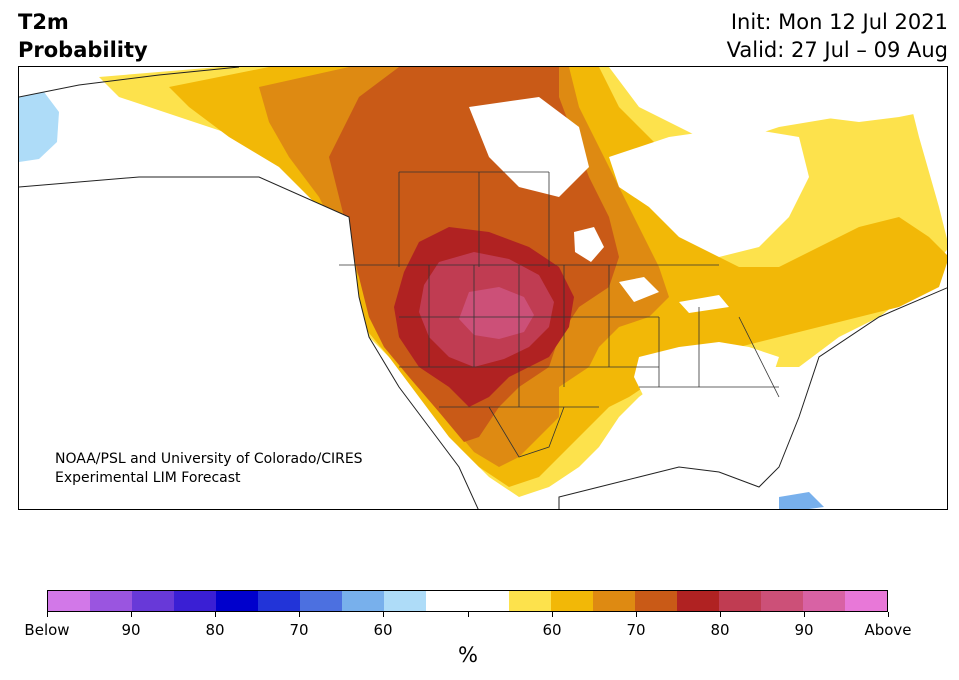  Describe the element at coordinates (148, 478) in the screenshot. I see `credit-line-2: Experimental LIM Forecast` at that location.